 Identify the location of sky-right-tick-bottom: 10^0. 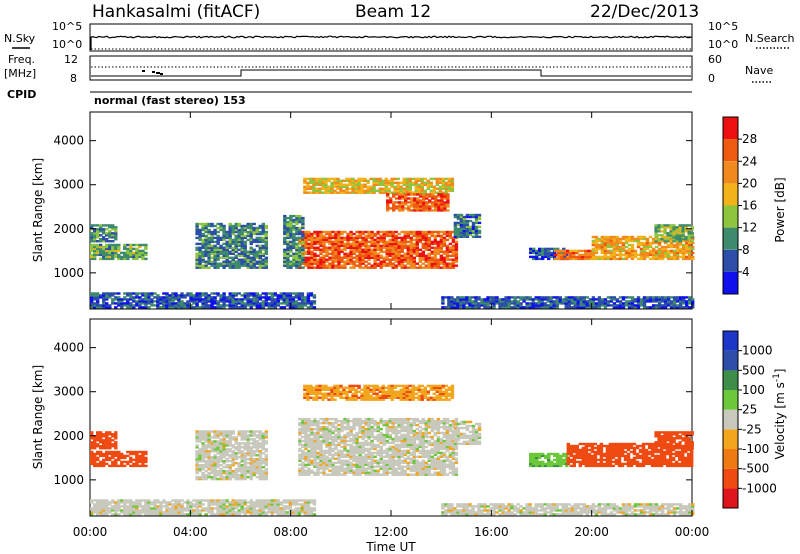
(723, 44).